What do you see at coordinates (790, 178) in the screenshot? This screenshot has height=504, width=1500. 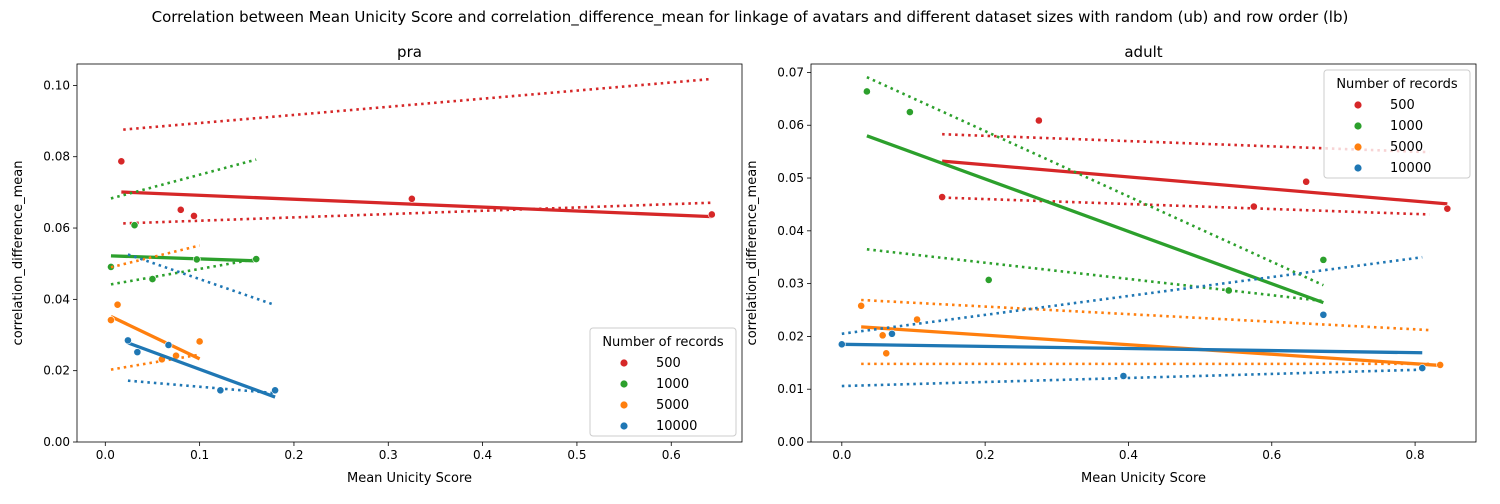 I see `y-tick-label: 0.05` at bounding box center [790, 178].